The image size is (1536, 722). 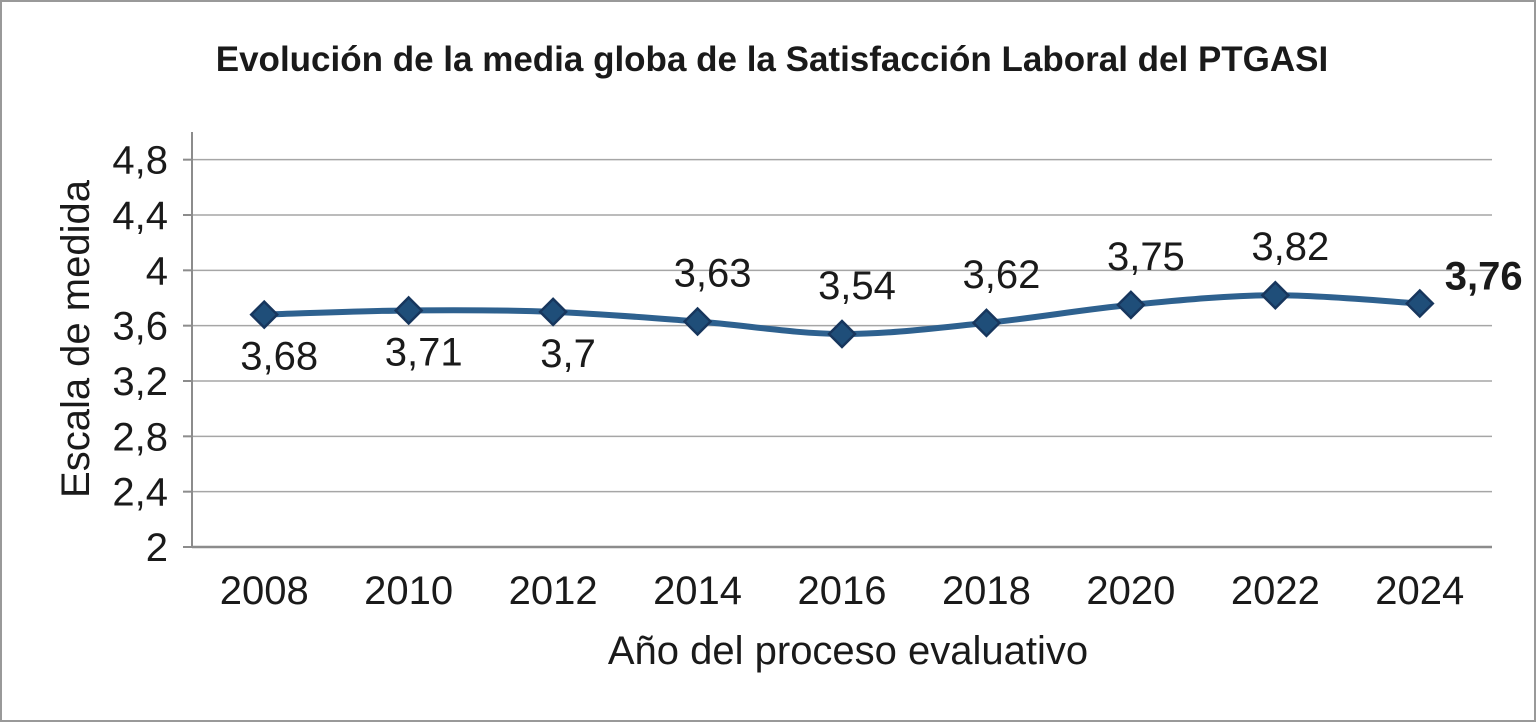 I want to click on y-tick-label: 2,4, so click(x=140, y=493).